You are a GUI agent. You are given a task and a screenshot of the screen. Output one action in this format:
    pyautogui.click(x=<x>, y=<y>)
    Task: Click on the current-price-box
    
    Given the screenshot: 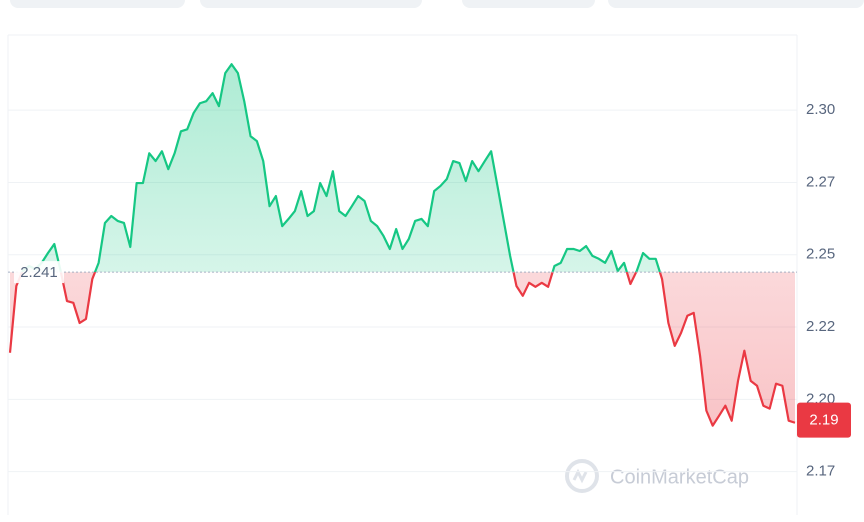 What is the action you would take?
    pyautogui.click(x=824, y=420)
    